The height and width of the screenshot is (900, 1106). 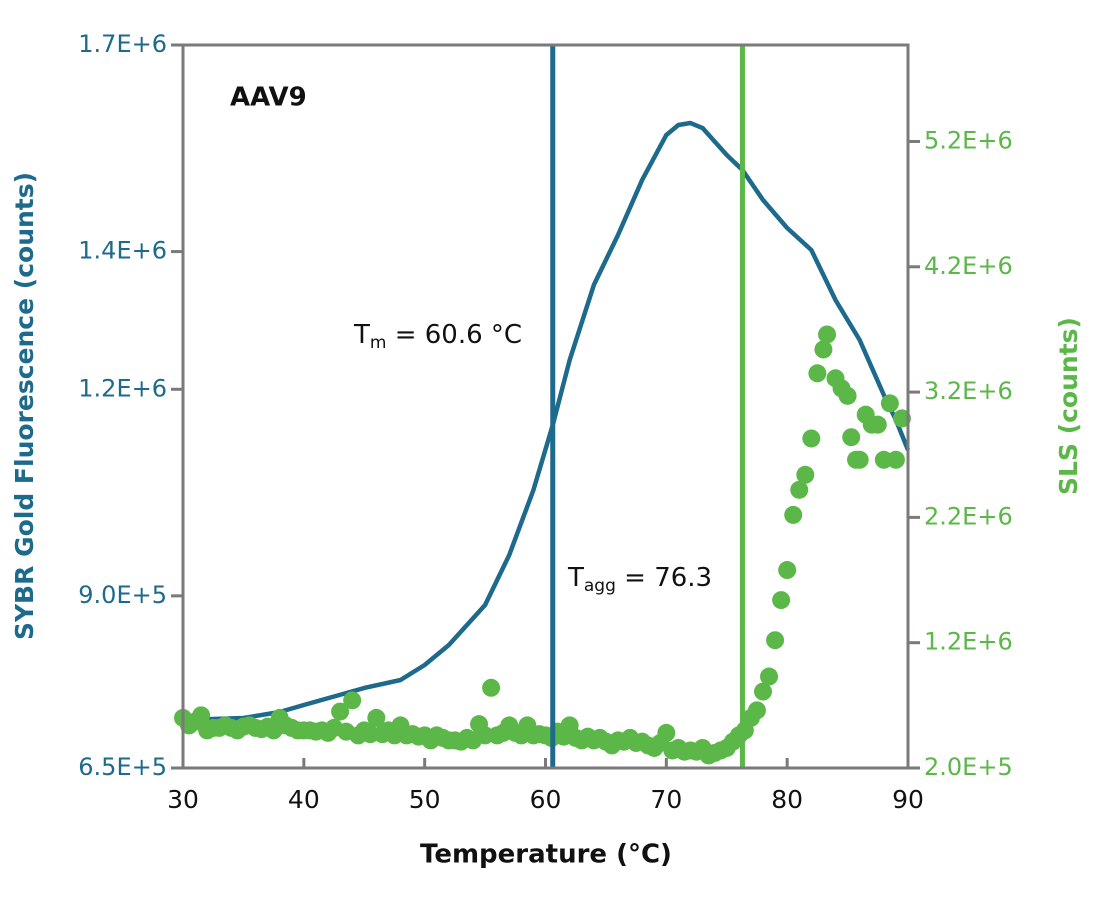 What do you see at coordinates (454, 335) in the screenshot?
I see `annotation-rest: = 60.6 °C` at bounding box center [454, 335].